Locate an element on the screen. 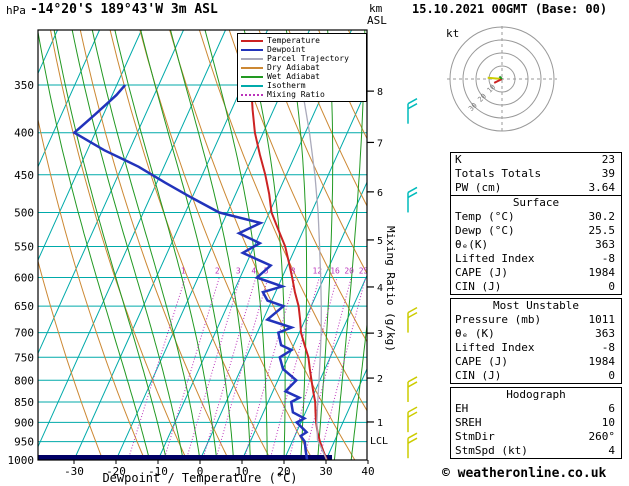 Image resolution: width=629 pixels, height=486 pixels. legend-label: Isotherm is located at coordinates (286, 85).